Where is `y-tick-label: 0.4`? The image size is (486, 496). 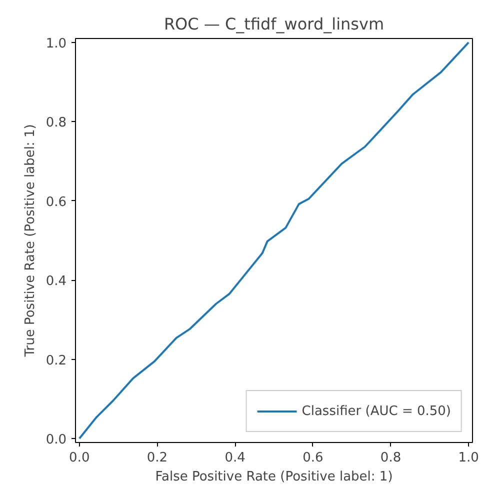
y-tick-label: 0.4 is located at coordinates (56, 282).